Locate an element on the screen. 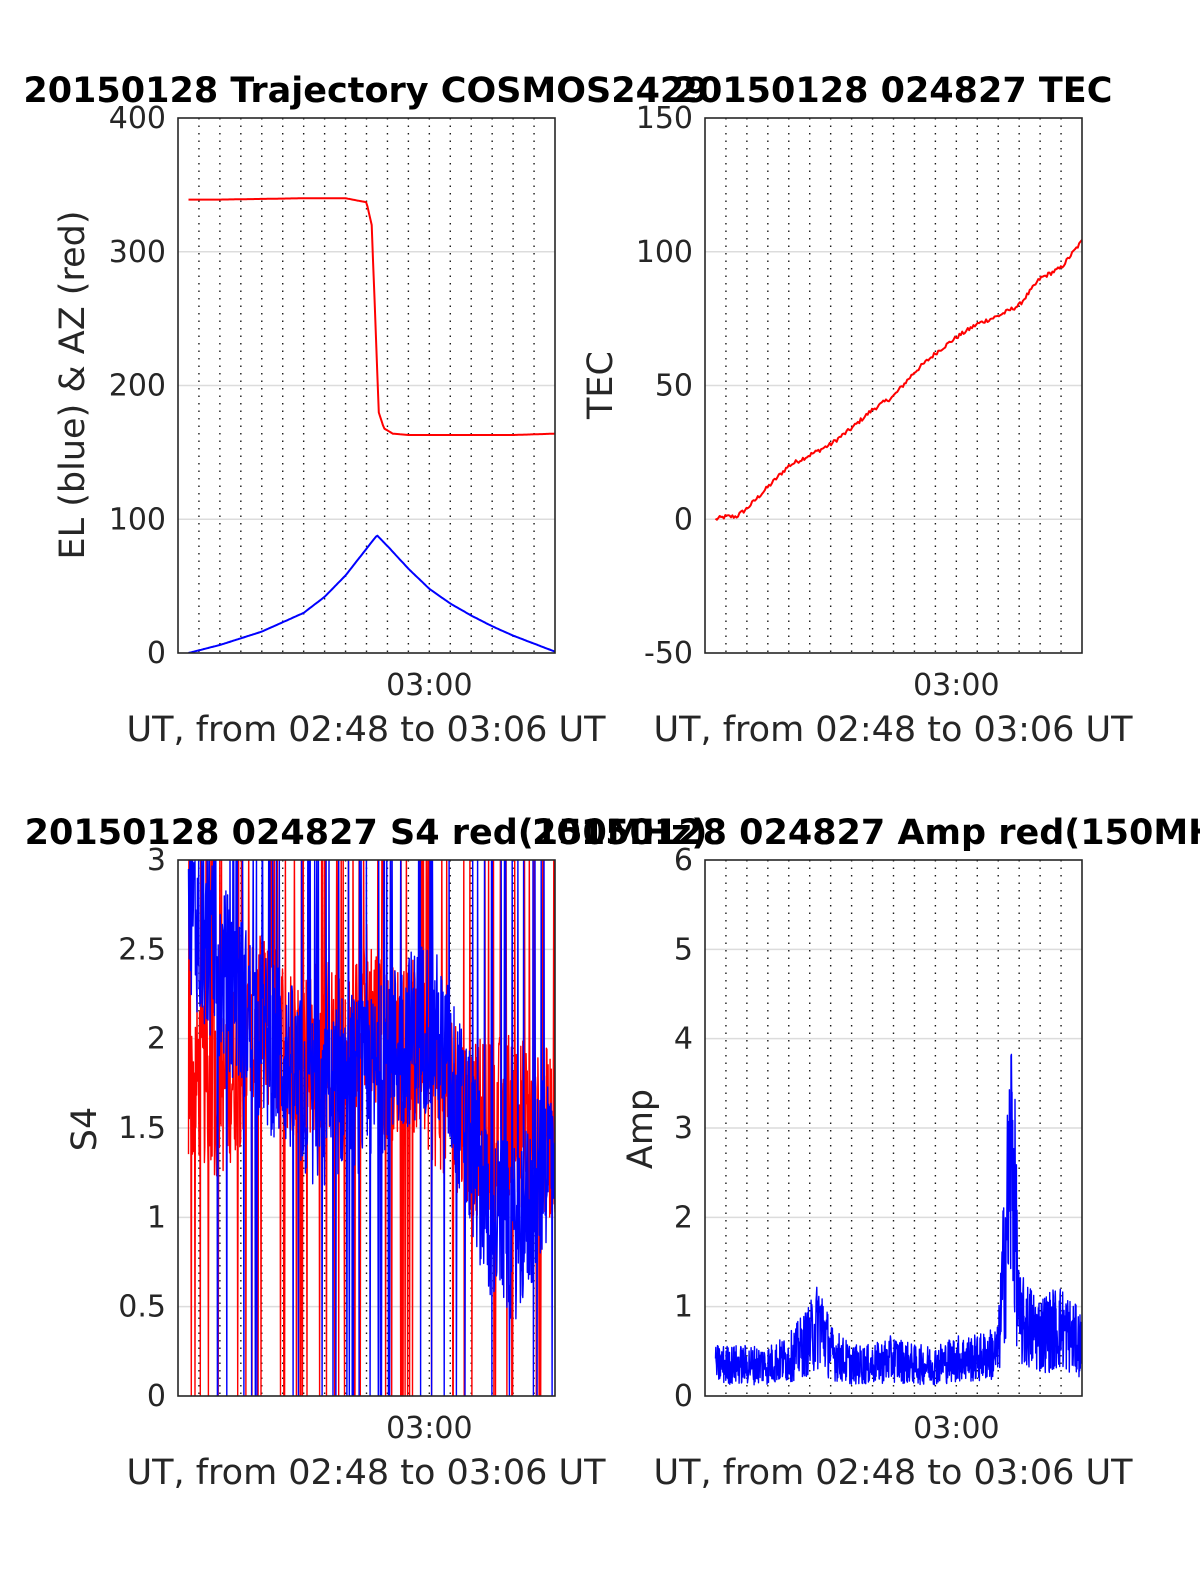  chart-title: 20150128 024827 TEC is located at coordinates (893, 91).